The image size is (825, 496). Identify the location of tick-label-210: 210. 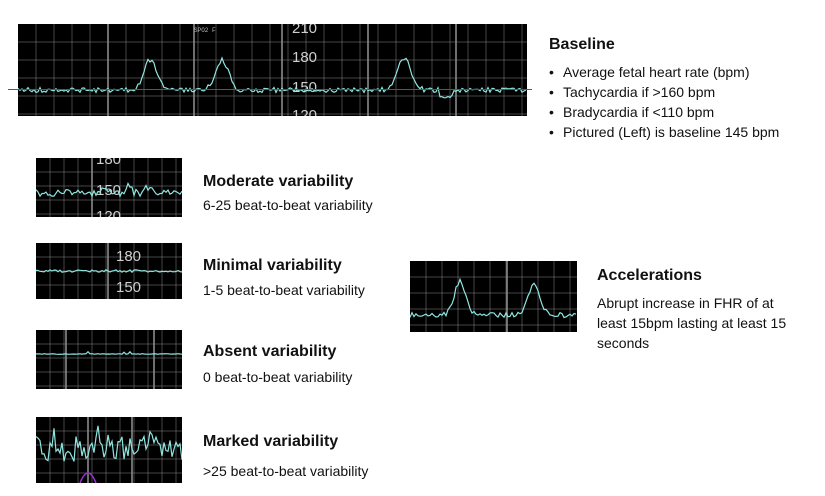
(304, 30).